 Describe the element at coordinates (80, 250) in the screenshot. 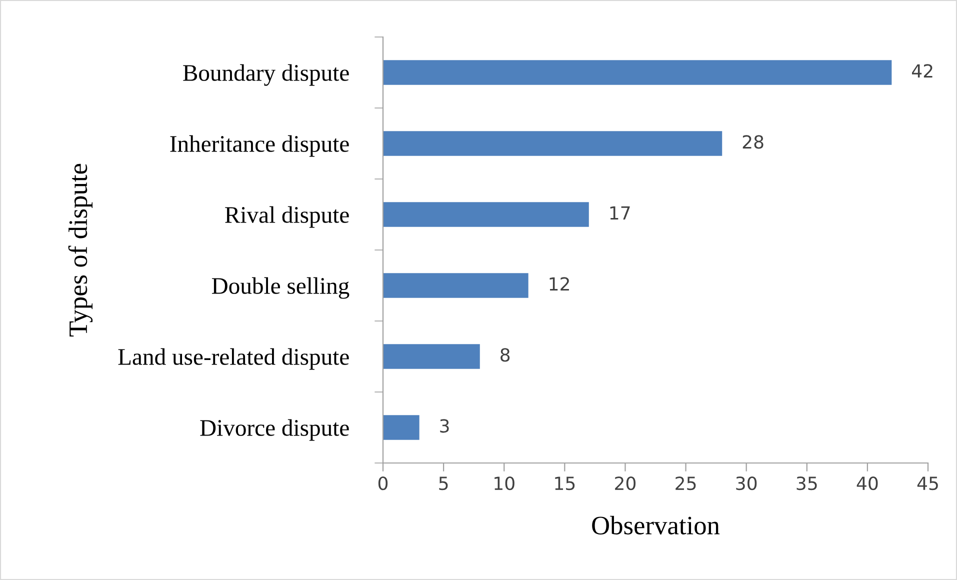

I see `y-axis-title: Types of dispute` at that location.